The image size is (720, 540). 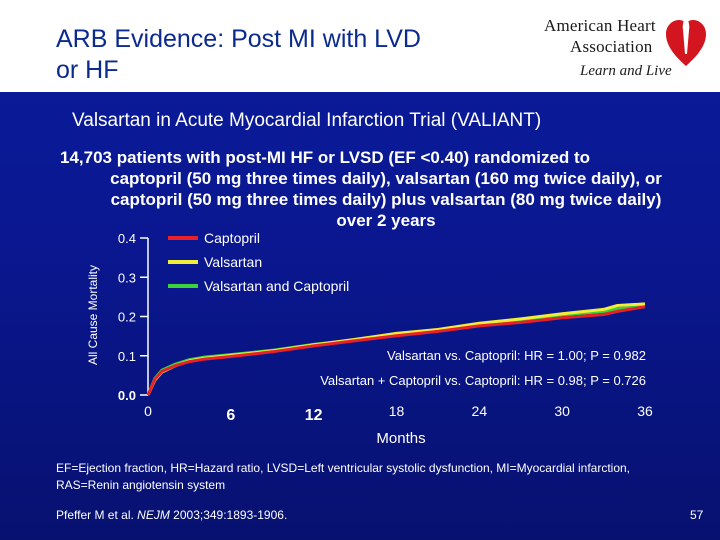 I want to click on title-line-1: ARB Evidence: Post MI with LVD, so click(x=238, y=39).